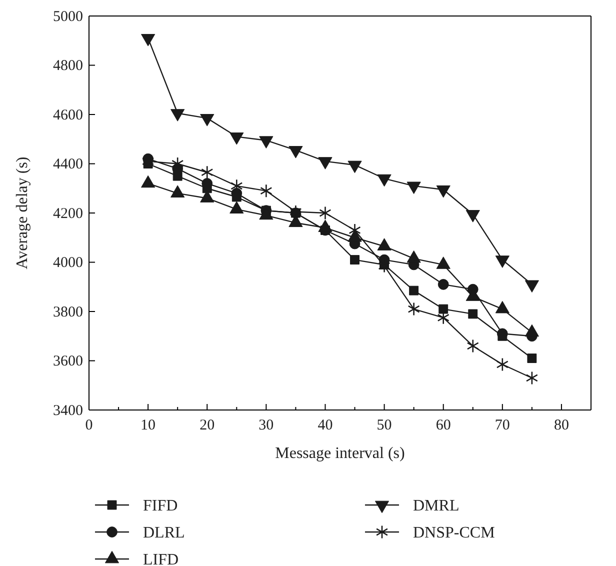 This screenshot has width=616, height=566. I want to click on y-tick-label: 4600, so click(68, 115).